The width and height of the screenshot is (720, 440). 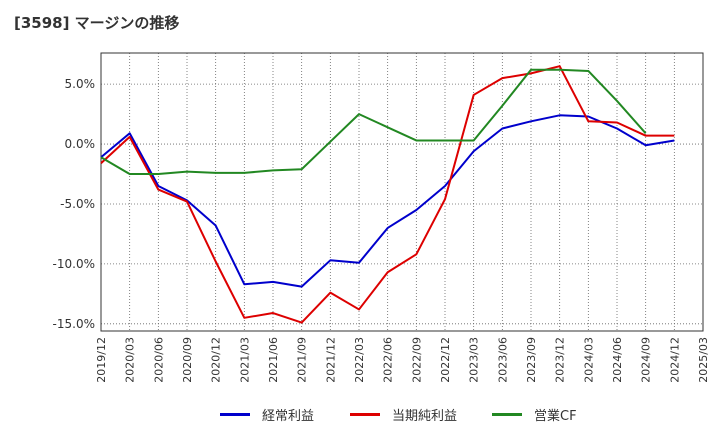 What do you see at coordinates (646, 360) in the screenshot?
I see `x-tick-label: 2024/09` at bounding box center [646, 360].